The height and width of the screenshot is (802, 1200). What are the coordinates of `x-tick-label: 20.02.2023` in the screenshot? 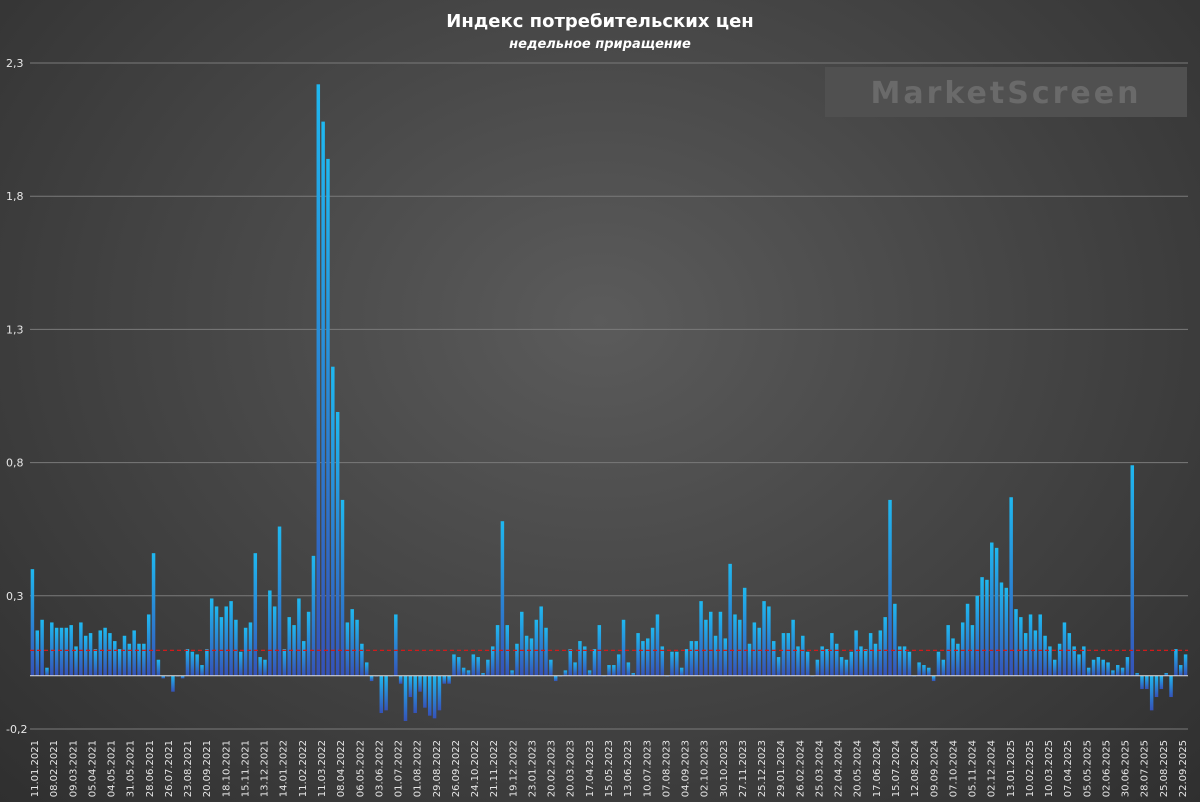 It's located at (552, 768).